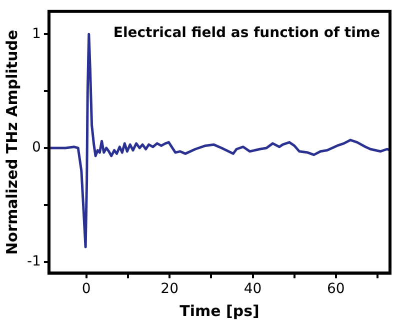  Describe the element at coordinates (169, 289) in the screenshot. I see `x-tick-label: 20` at that location.